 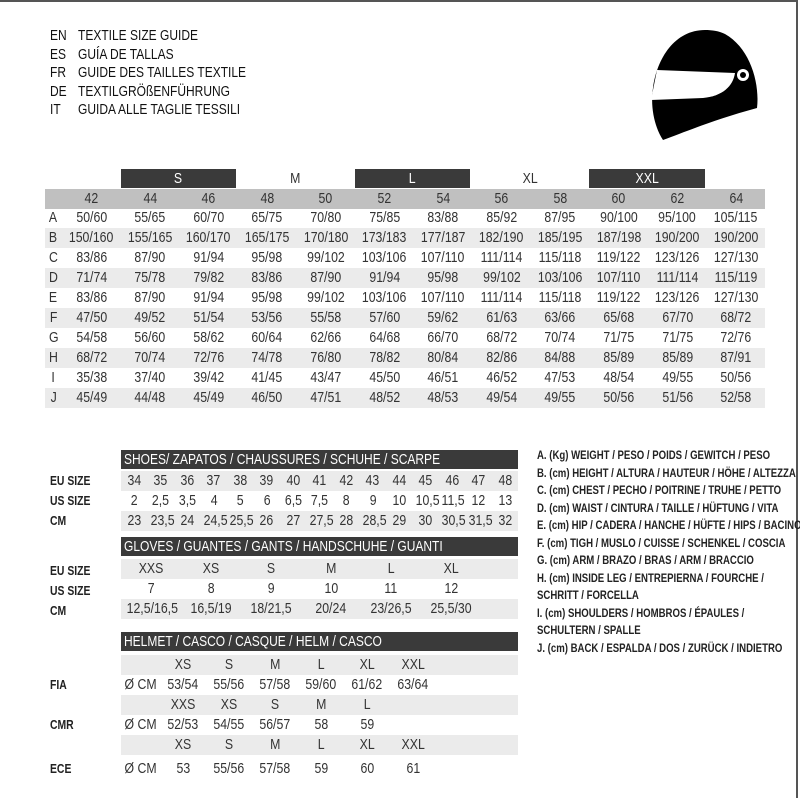 I want to click on row-key: J, so click(x=53, y=397).